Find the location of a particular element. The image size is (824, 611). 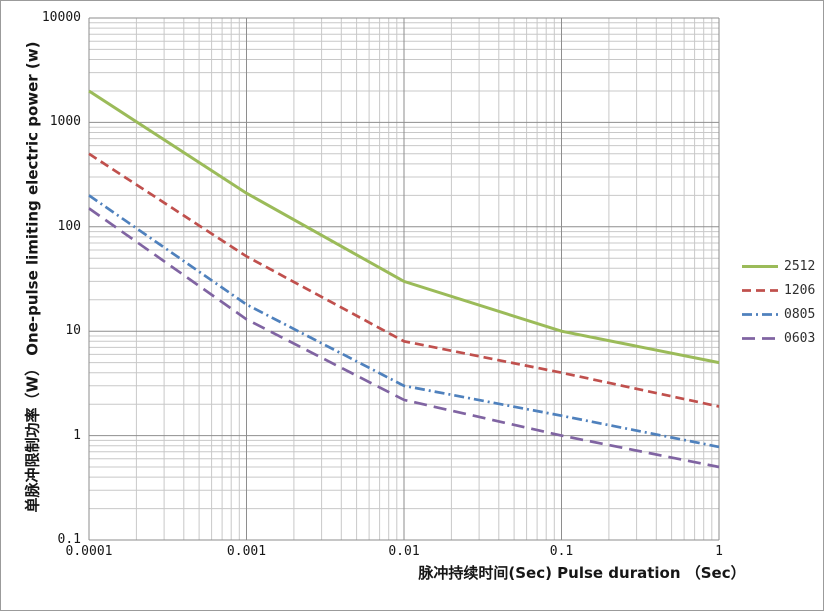

x-axis-title: 脉冲持续时间(Sec) Pulse duration （Sec） is located at coordinates (582, 573).